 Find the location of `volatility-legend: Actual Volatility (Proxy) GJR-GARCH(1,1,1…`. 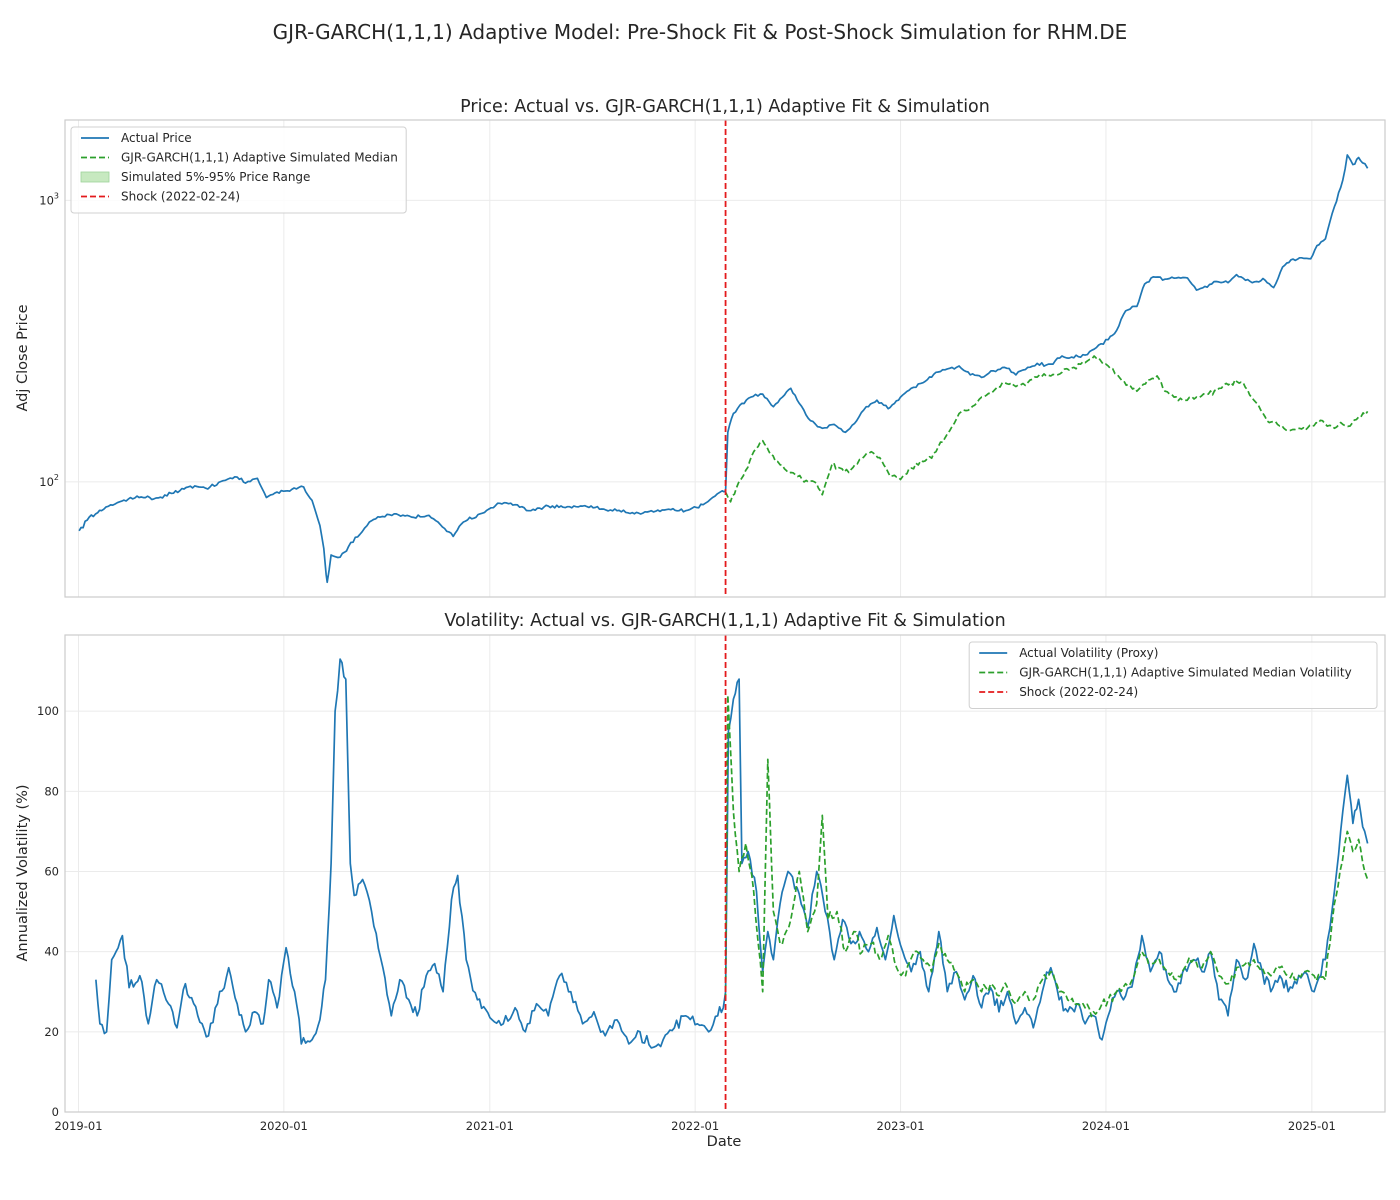

volatility-legend: Actual Volatility (Proxy) GJR-GARCH(1,1,1… is located at coordinates (1173, 675).